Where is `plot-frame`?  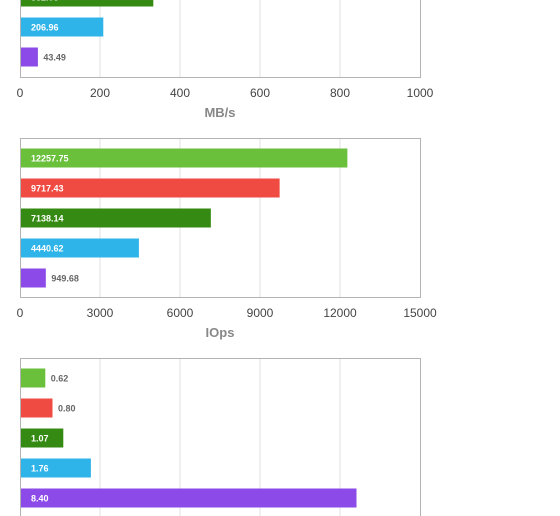 plot-frame is located at coordinates (220, 39).